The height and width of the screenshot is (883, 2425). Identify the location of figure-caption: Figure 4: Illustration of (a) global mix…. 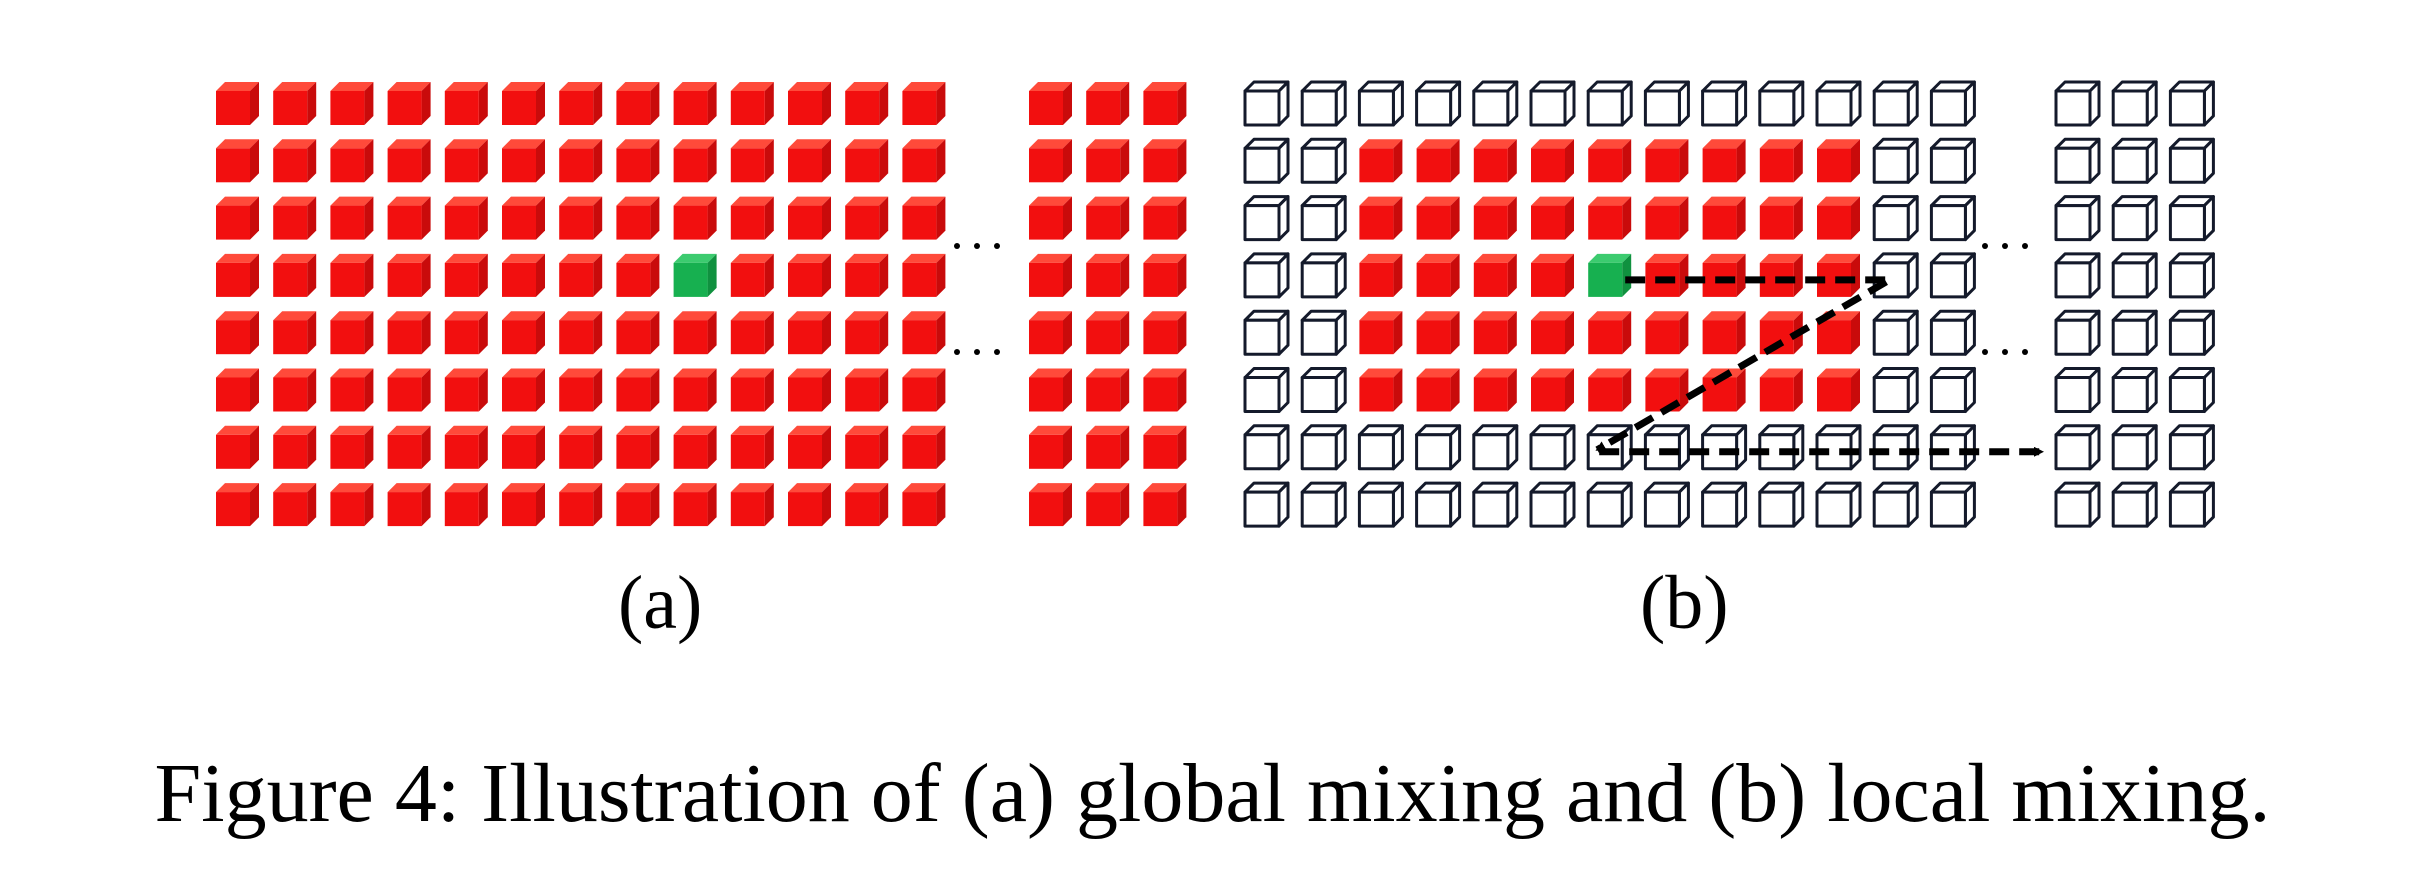
(1212, 793).